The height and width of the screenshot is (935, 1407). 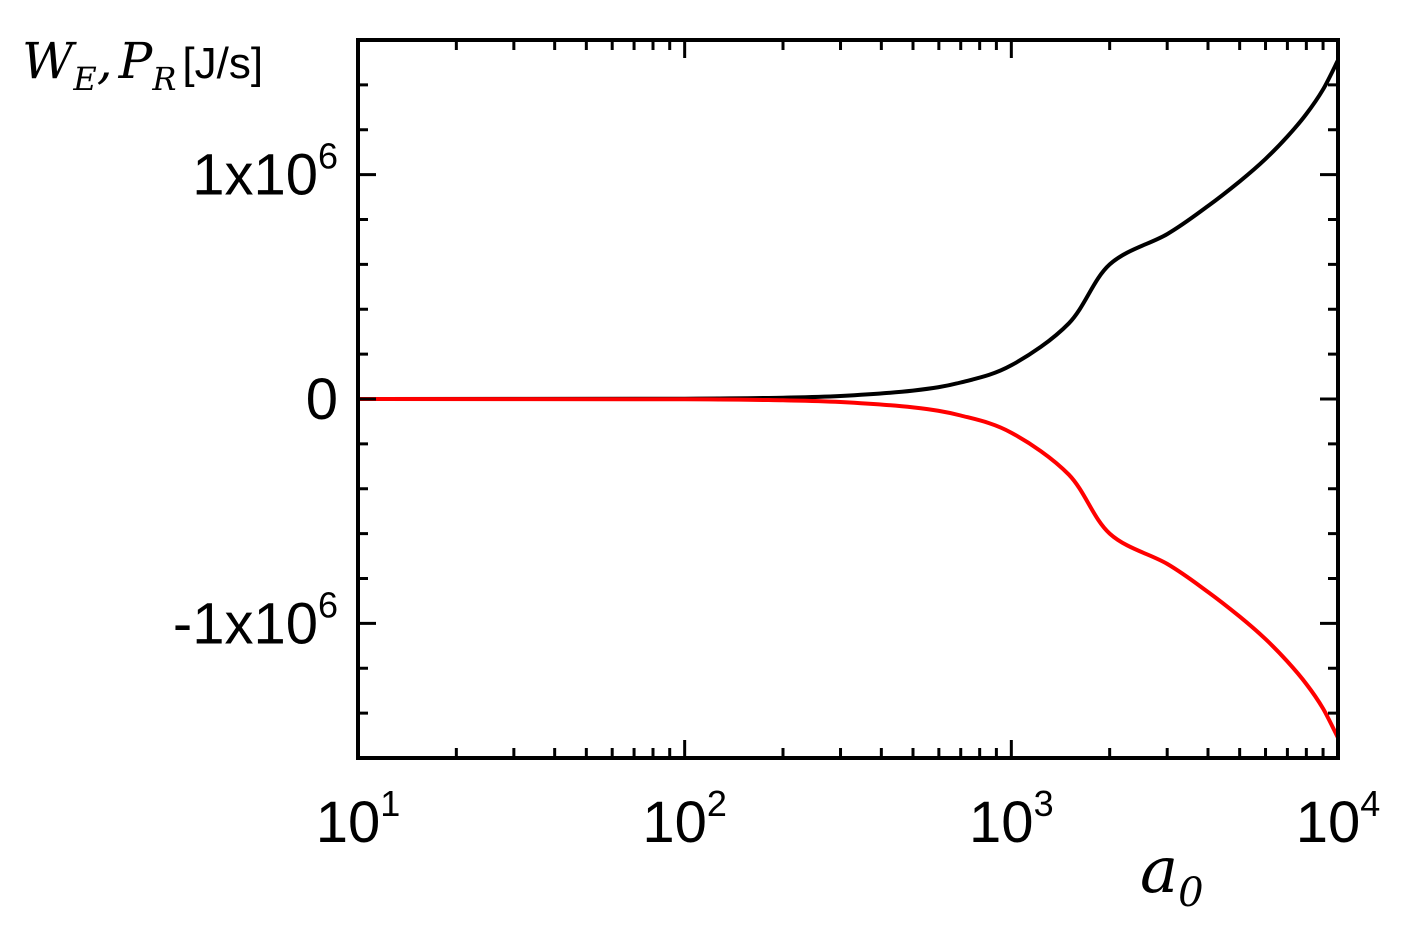 I want to click on y-label-p-sub: R, so click(x=163, y=79).